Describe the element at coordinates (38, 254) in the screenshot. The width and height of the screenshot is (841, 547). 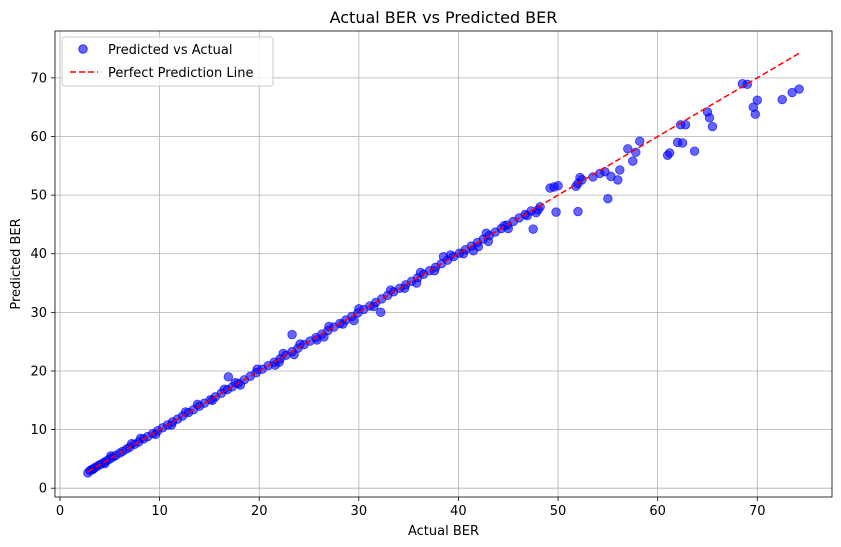
I see `y-tick-label: 40` at that location.